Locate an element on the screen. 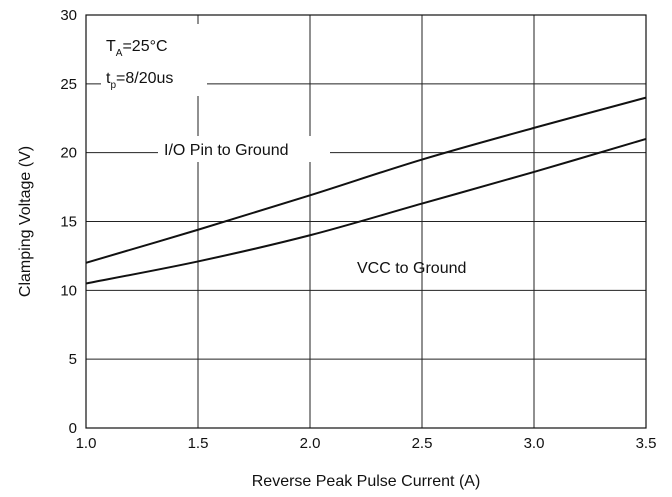  y-tick-label: 20 is located at coordinates (68, 153).